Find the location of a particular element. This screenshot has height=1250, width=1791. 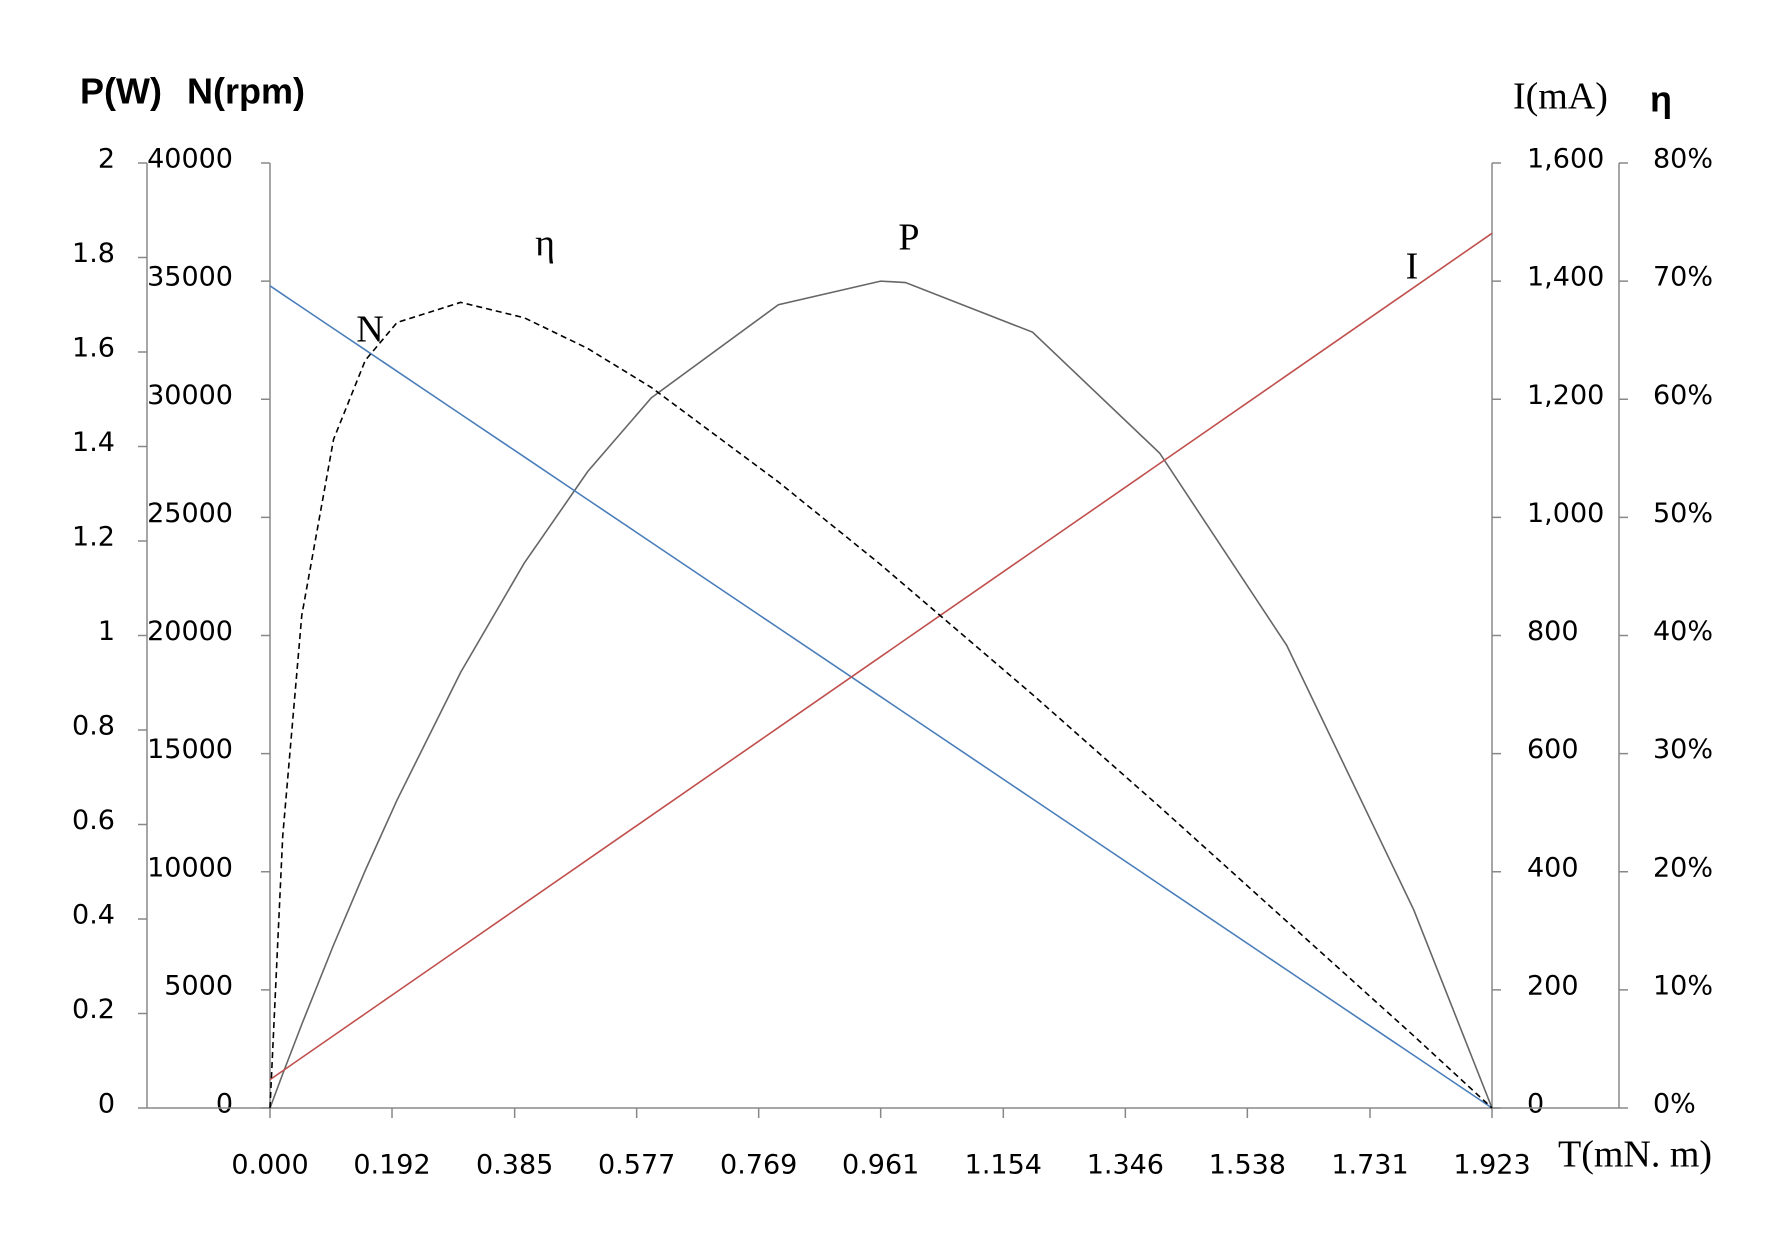

y-tick-label: 1.4 is located at coordinates (93, 442).